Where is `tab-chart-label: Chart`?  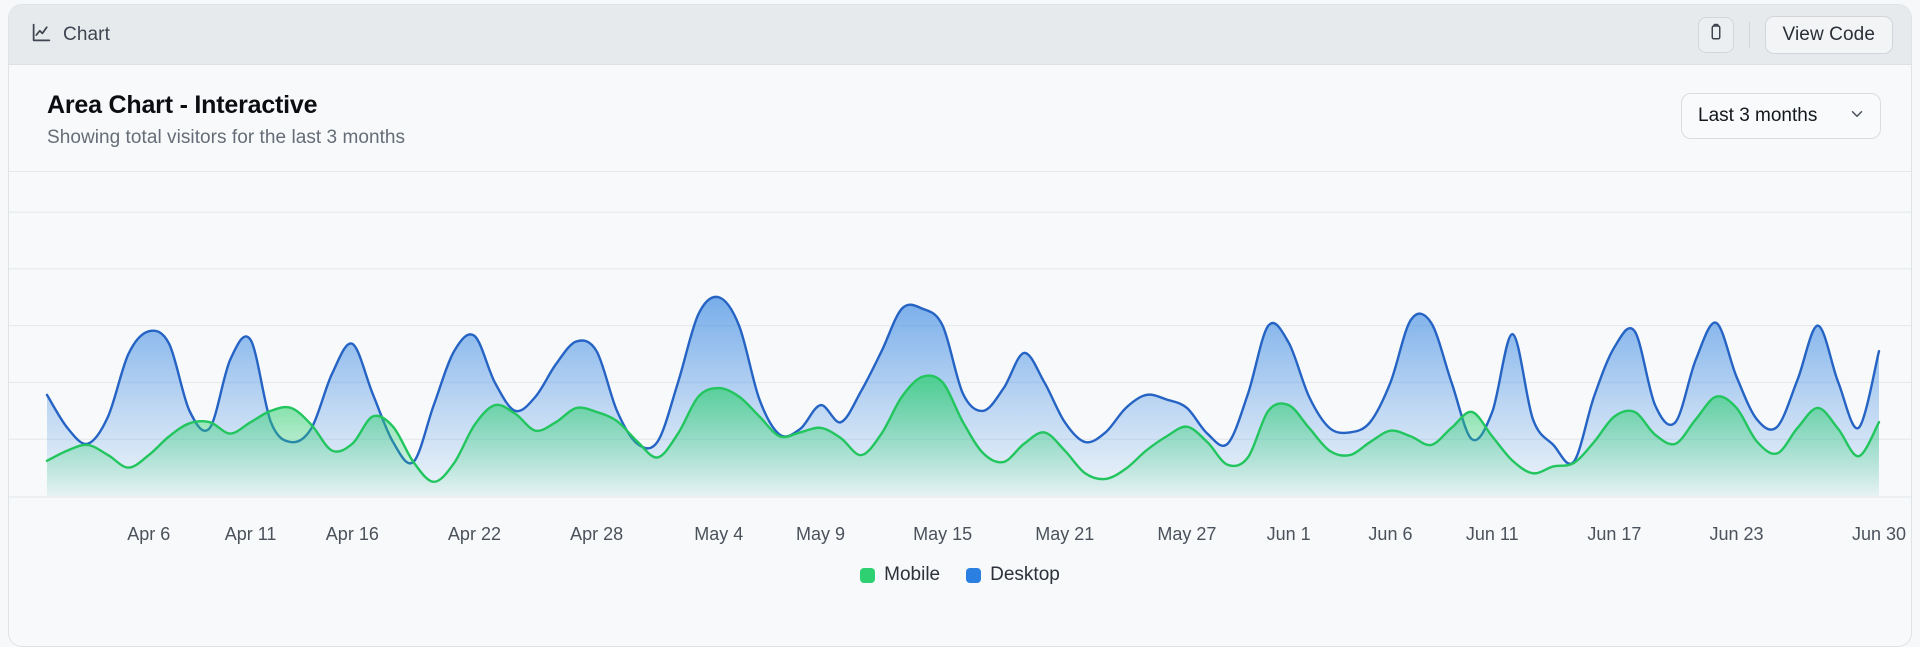
tab-chart-label: Chart is located at coordinates (86, 34).